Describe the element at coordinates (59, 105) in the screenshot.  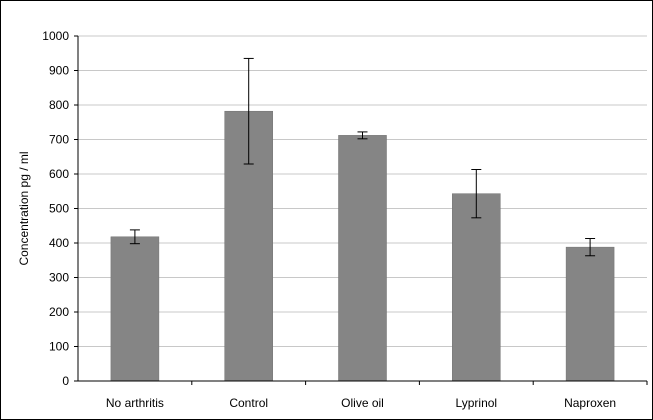
I see `y-tick-label: 800` at that location.